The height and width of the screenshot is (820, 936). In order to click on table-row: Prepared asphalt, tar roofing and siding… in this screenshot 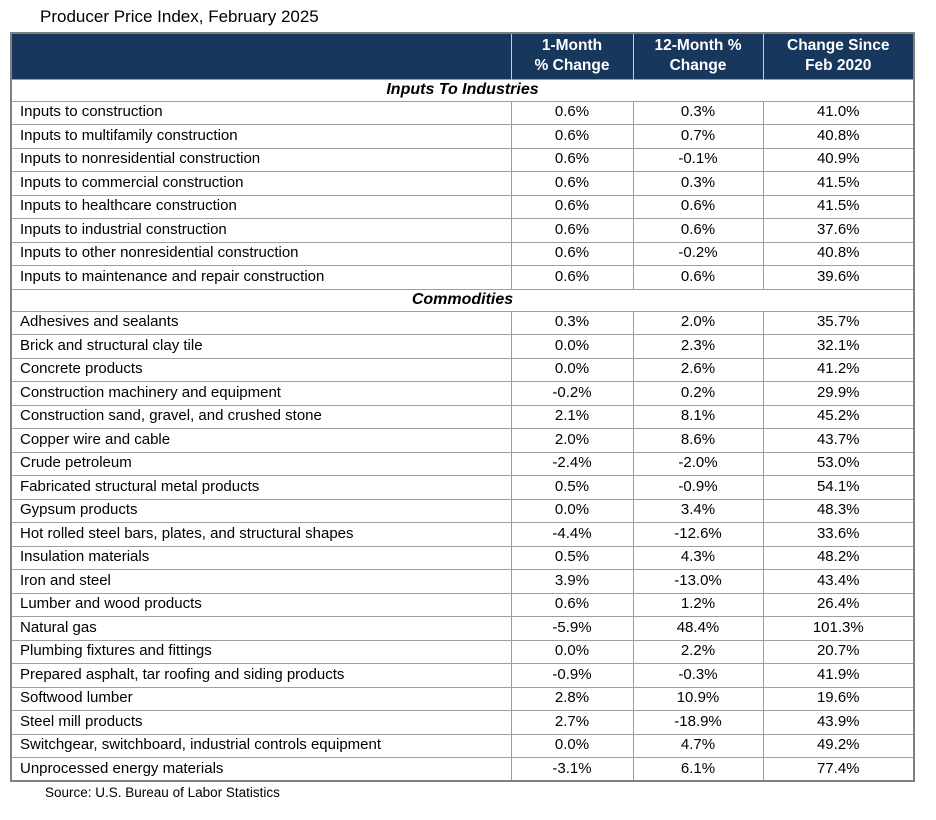, I will do `click(462, 675)`.